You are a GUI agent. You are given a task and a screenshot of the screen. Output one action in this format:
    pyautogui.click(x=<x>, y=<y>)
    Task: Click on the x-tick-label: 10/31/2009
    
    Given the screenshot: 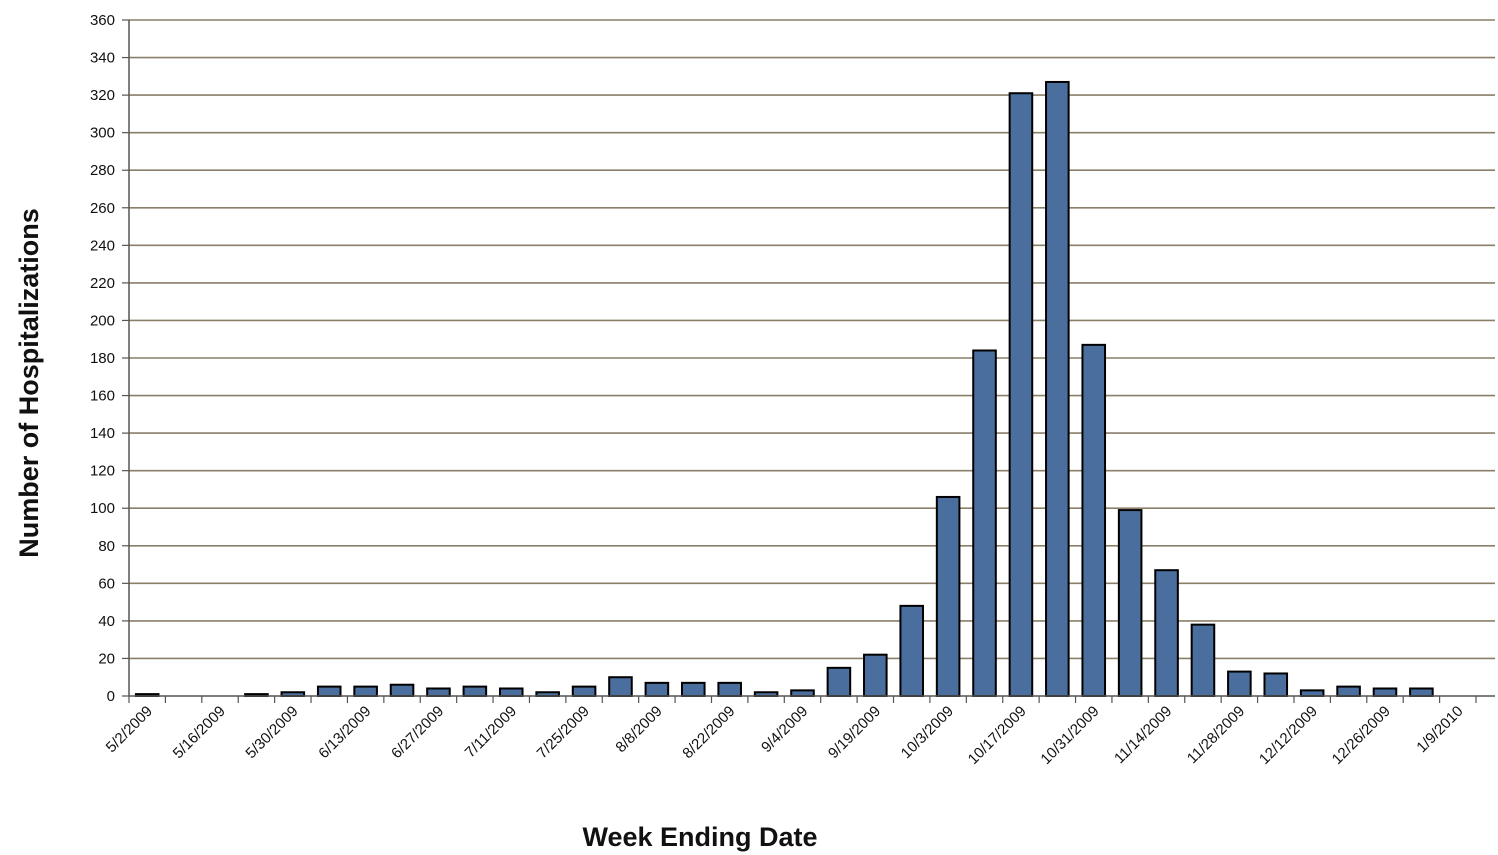 What is the action you would take?
    pyautogui.click(x=1069, y=735)
    